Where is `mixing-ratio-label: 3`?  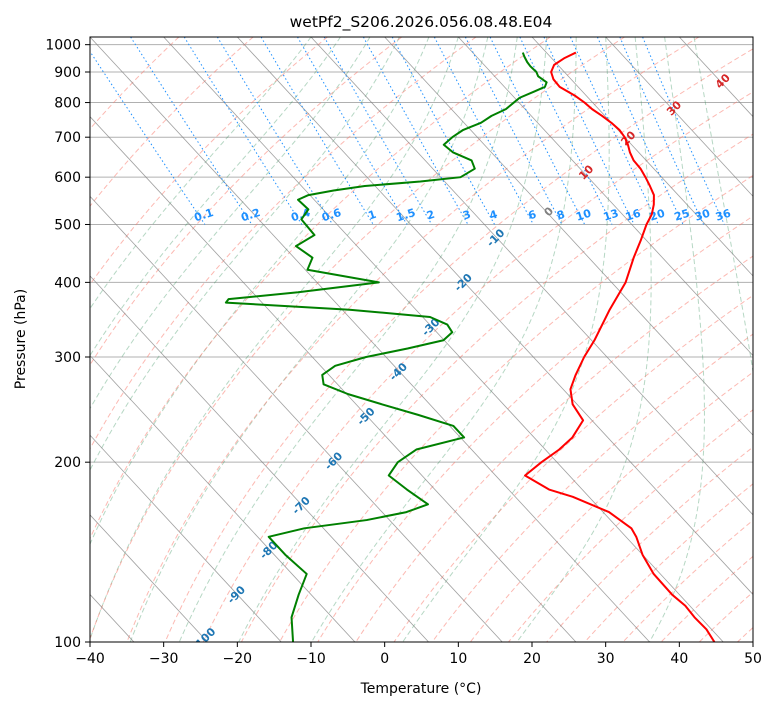
mixing-ratio-label: 3 is located at coordinates (466, 215).